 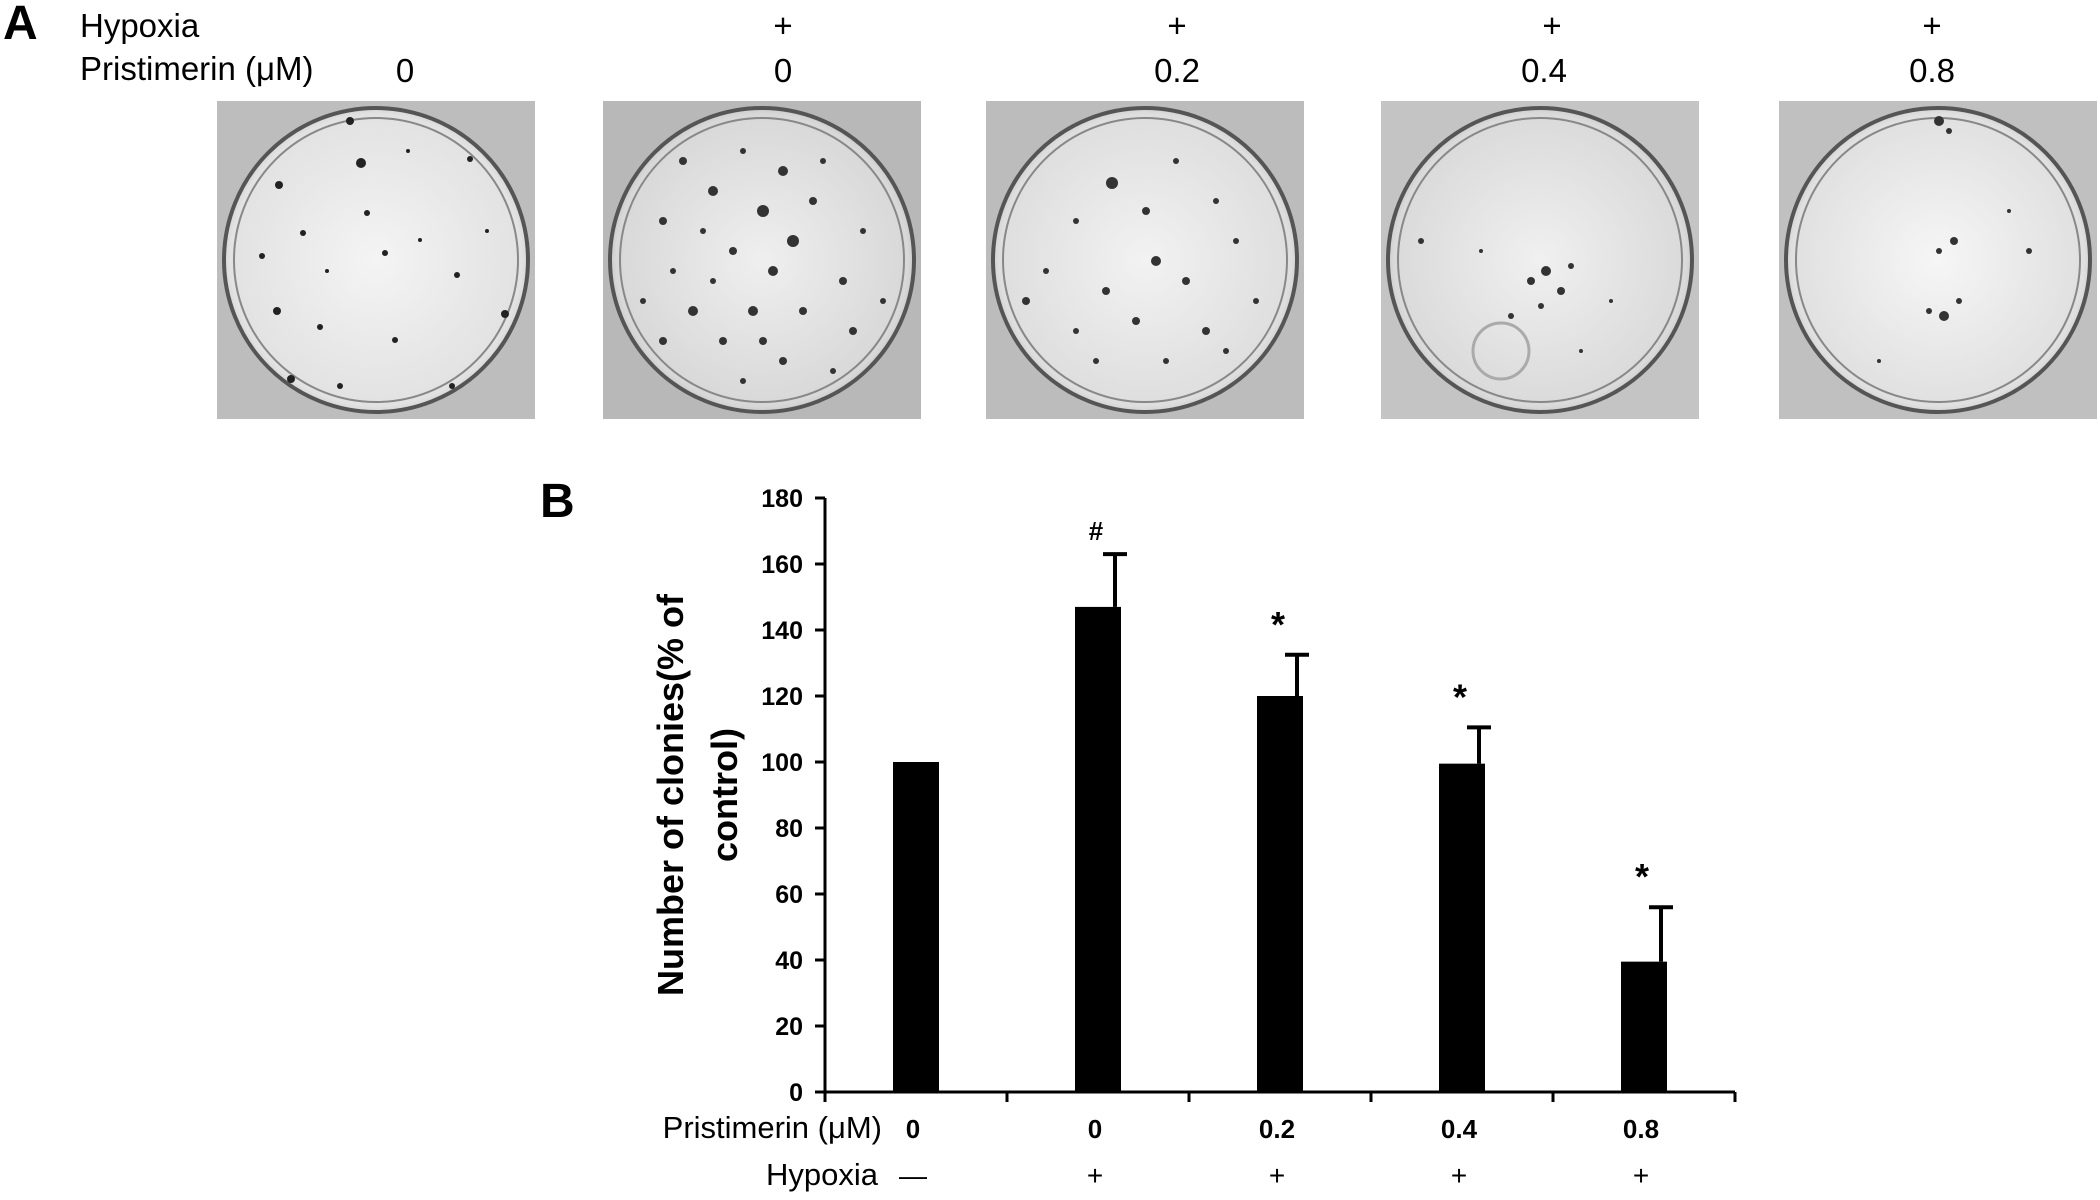 I want to click on y-tick-label: 80, so click(x=789, y=829).